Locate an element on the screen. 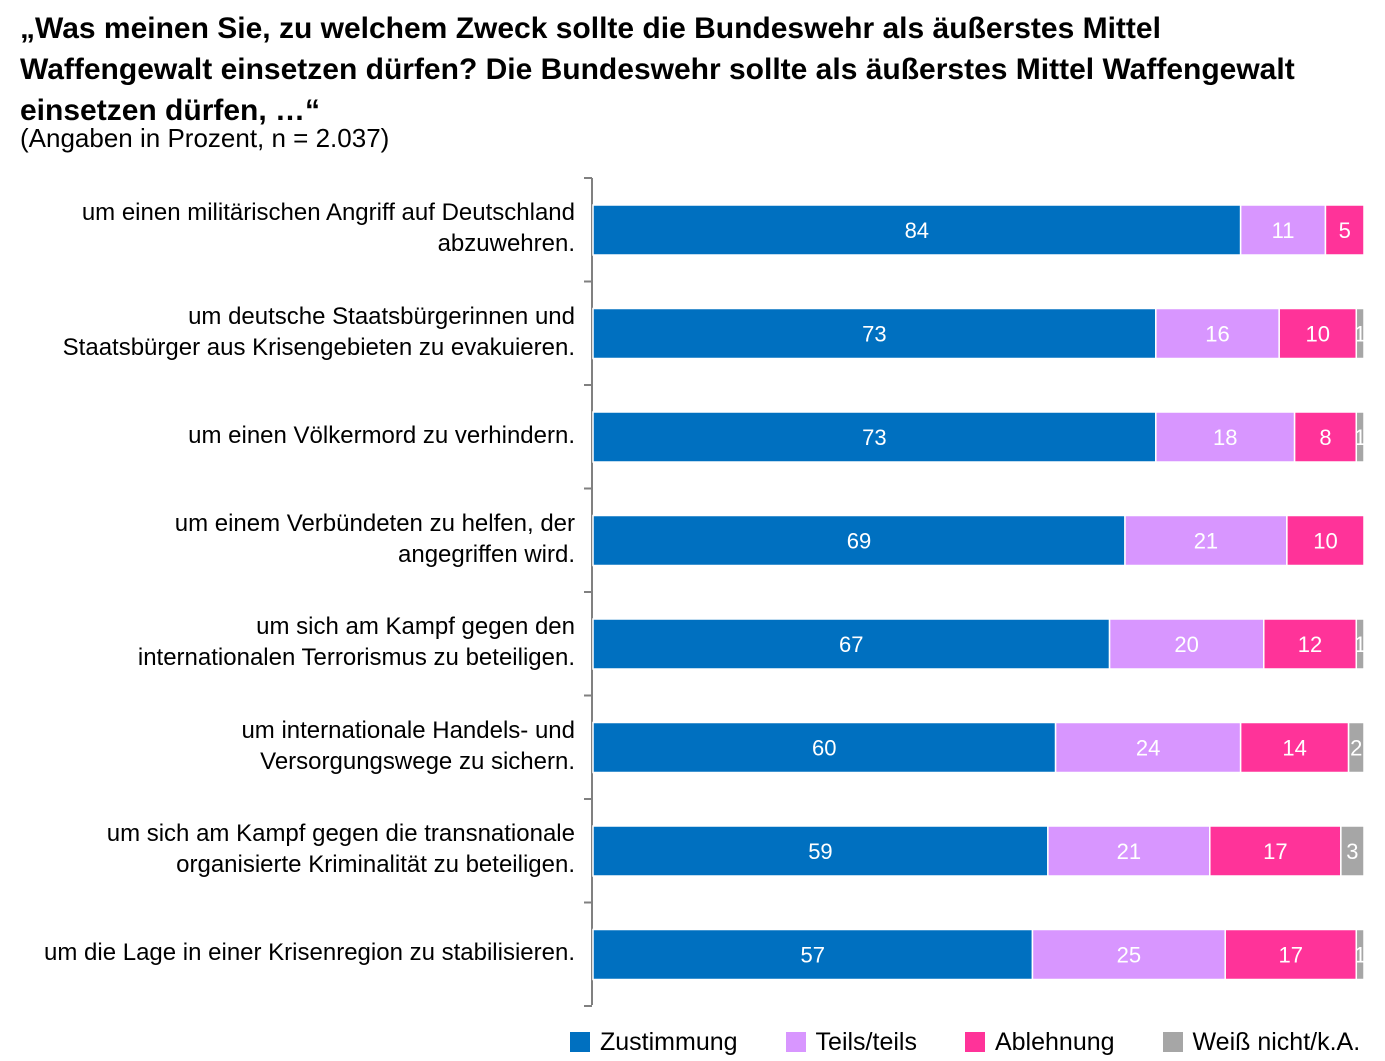 This screenshot has width=1385, height=1061. data-label: 18 is located at coordinates (1225, 437).